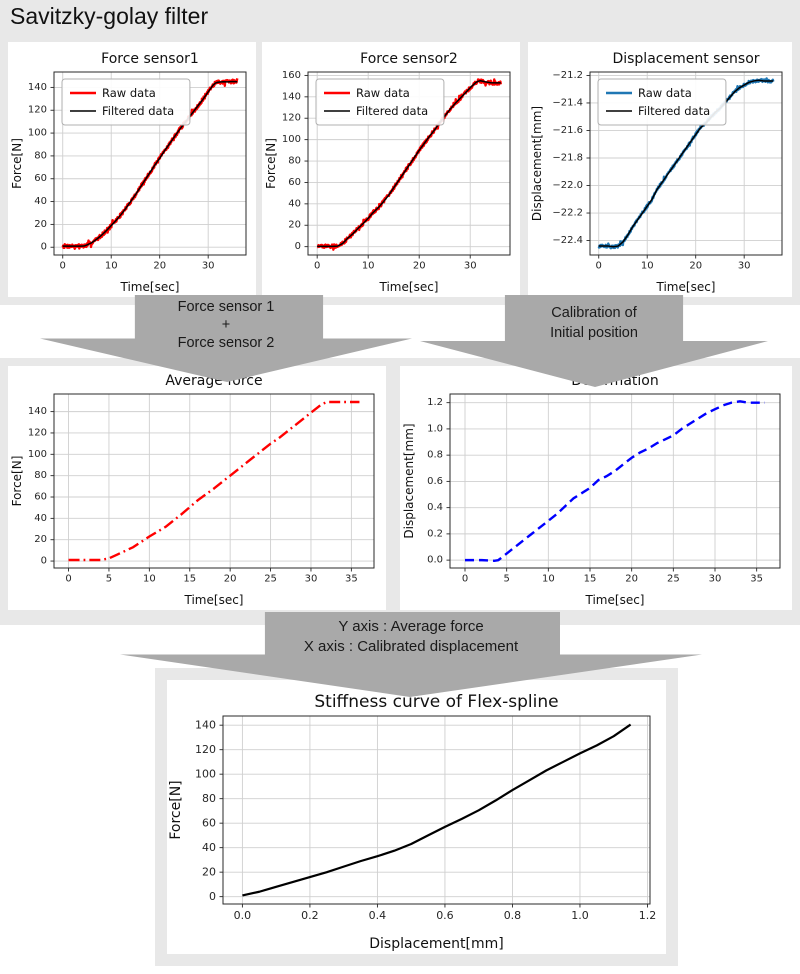 Image resolution: width=800 pixels, height=974 pixels. What do you see at coordinates (594, 313) in the screenshot?
I see `arrow-text-line: Calibration of` at bounding box center [594, 313].